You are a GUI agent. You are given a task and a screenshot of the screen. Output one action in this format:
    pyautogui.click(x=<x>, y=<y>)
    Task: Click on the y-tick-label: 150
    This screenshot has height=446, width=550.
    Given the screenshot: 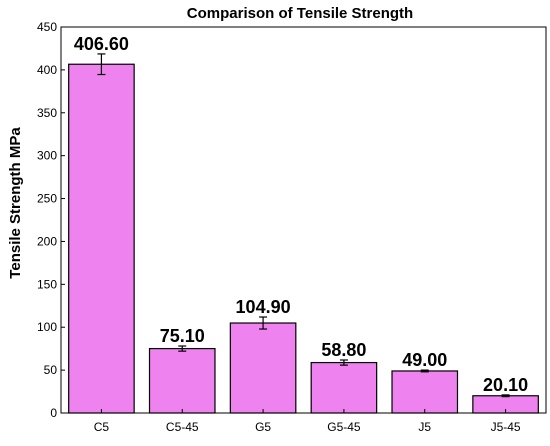 What is the action you would take?
    pyautogui.click(x=47, y=284)
    